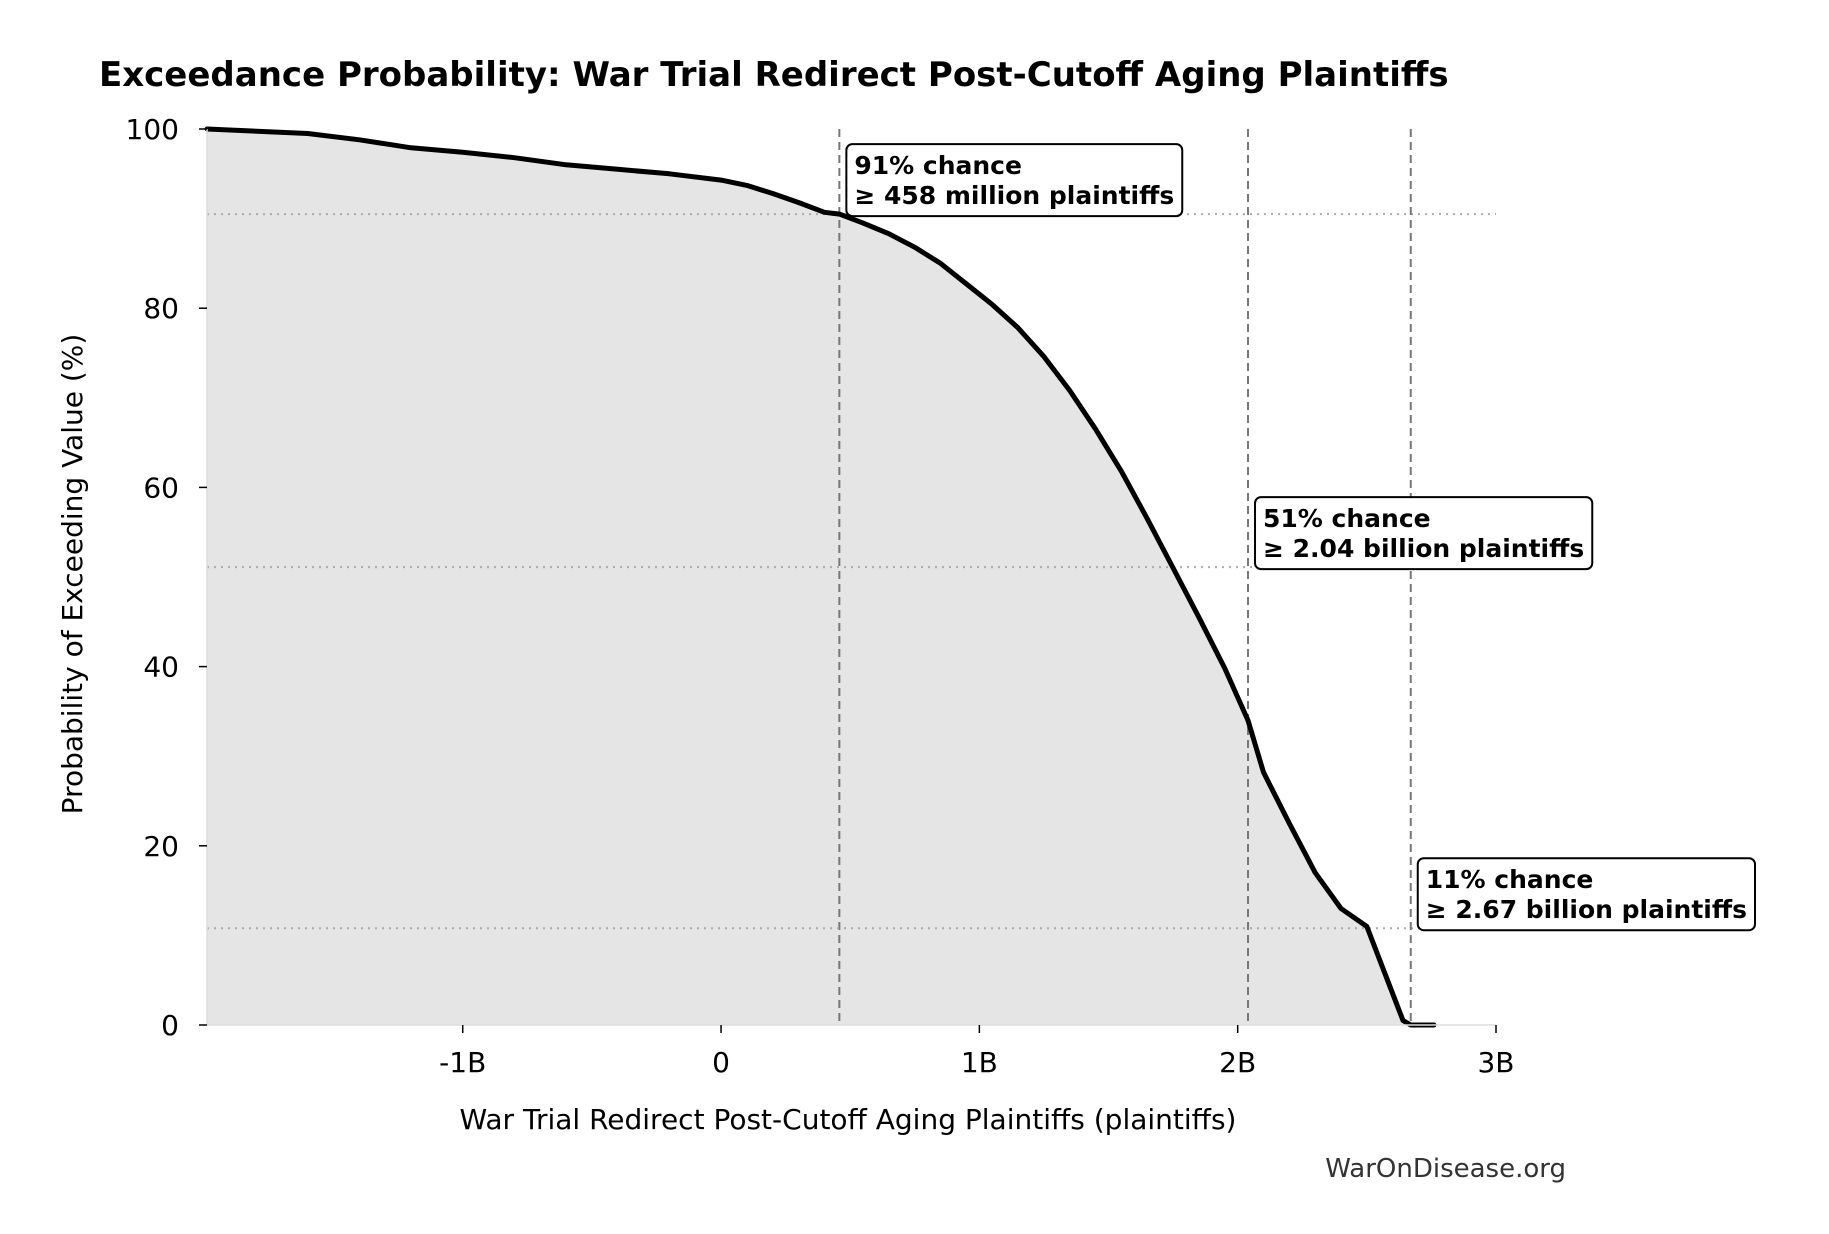 This screenshot has width=1829, height=1234. I want to click on annotation-line-1: 51% chance, so click(1347, 518).